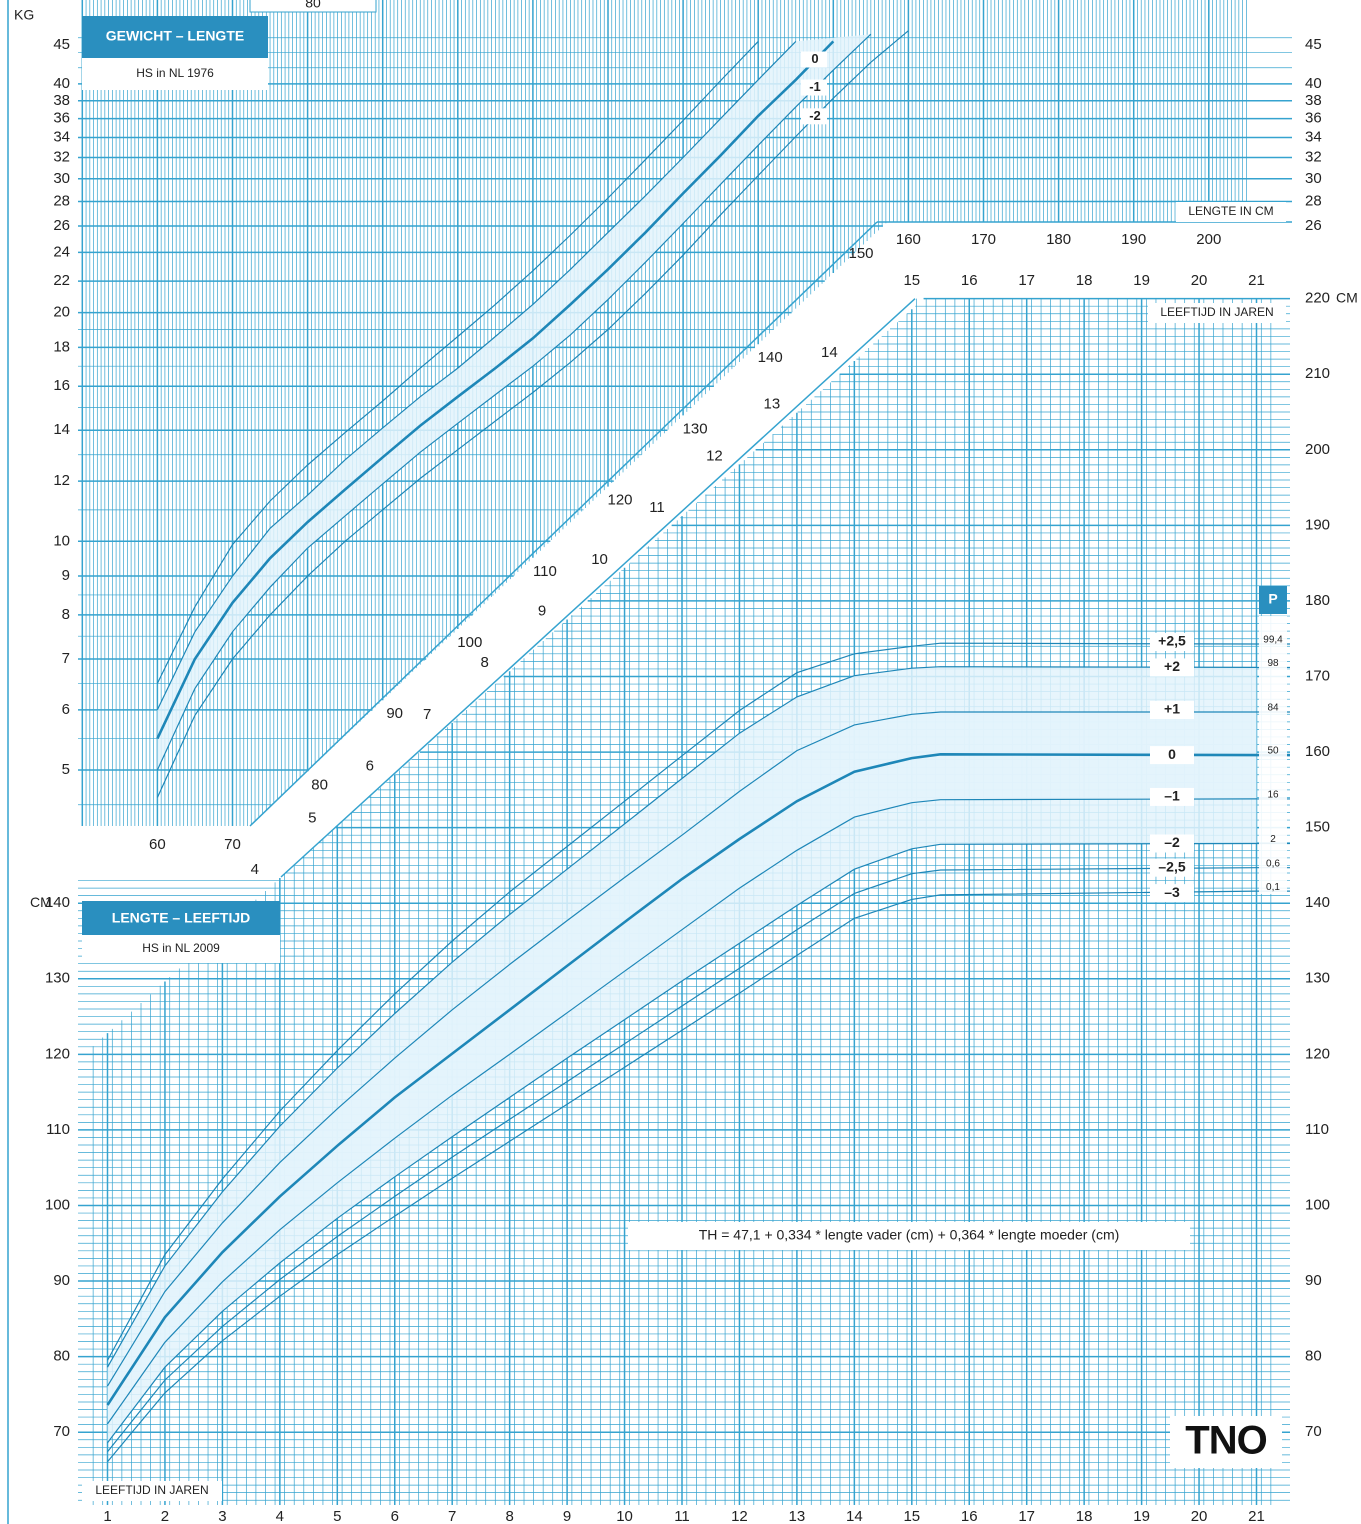  What do you see at coordinates (157, 844) in the screenshot?
I see `weight-xtick: 60` at bounding box center [157, 844].